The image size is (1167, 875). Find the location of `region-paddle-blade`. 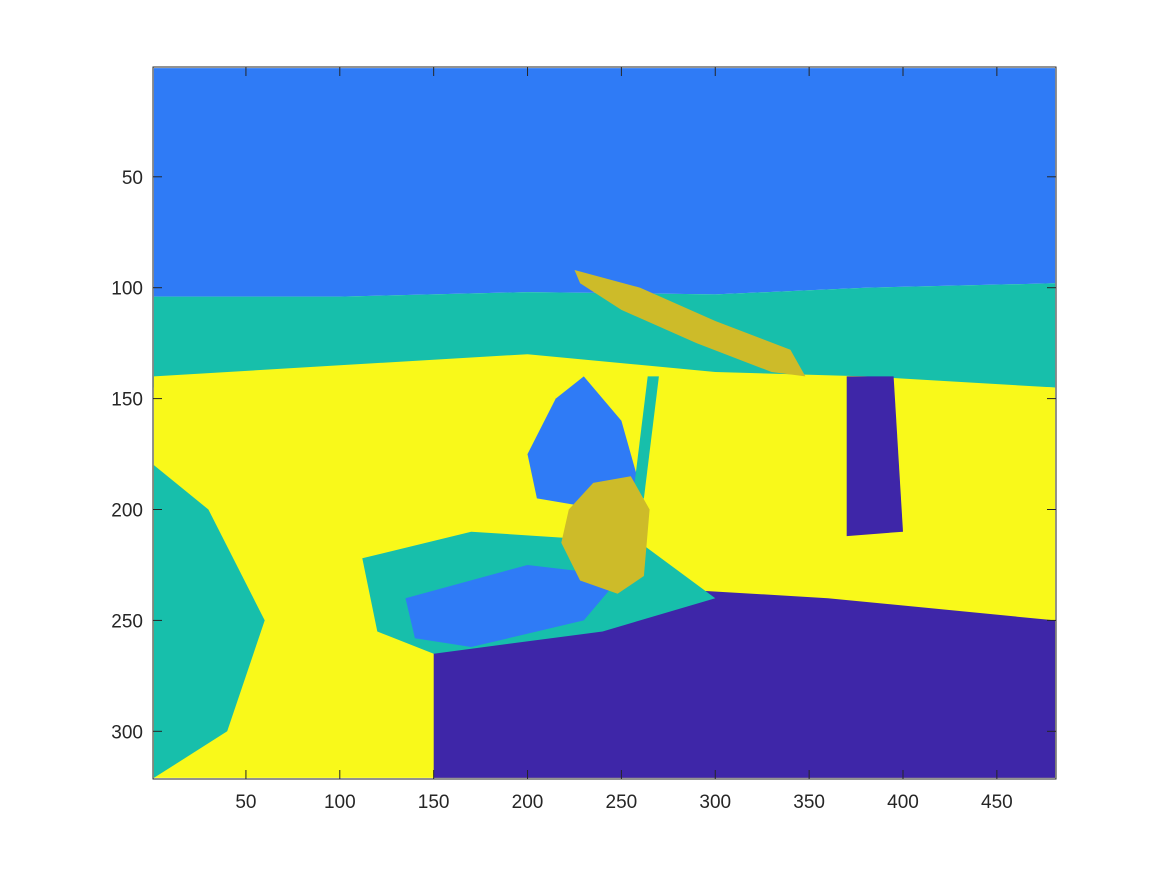

region-paddle-blade is located at coordinates (690, 323).